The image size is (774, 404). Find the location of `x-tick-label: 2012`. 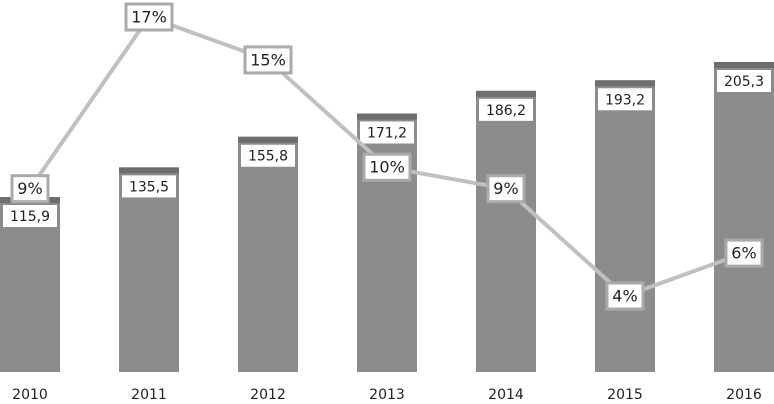

x-tick-label: 2012 is located at coordinates (268, 395).